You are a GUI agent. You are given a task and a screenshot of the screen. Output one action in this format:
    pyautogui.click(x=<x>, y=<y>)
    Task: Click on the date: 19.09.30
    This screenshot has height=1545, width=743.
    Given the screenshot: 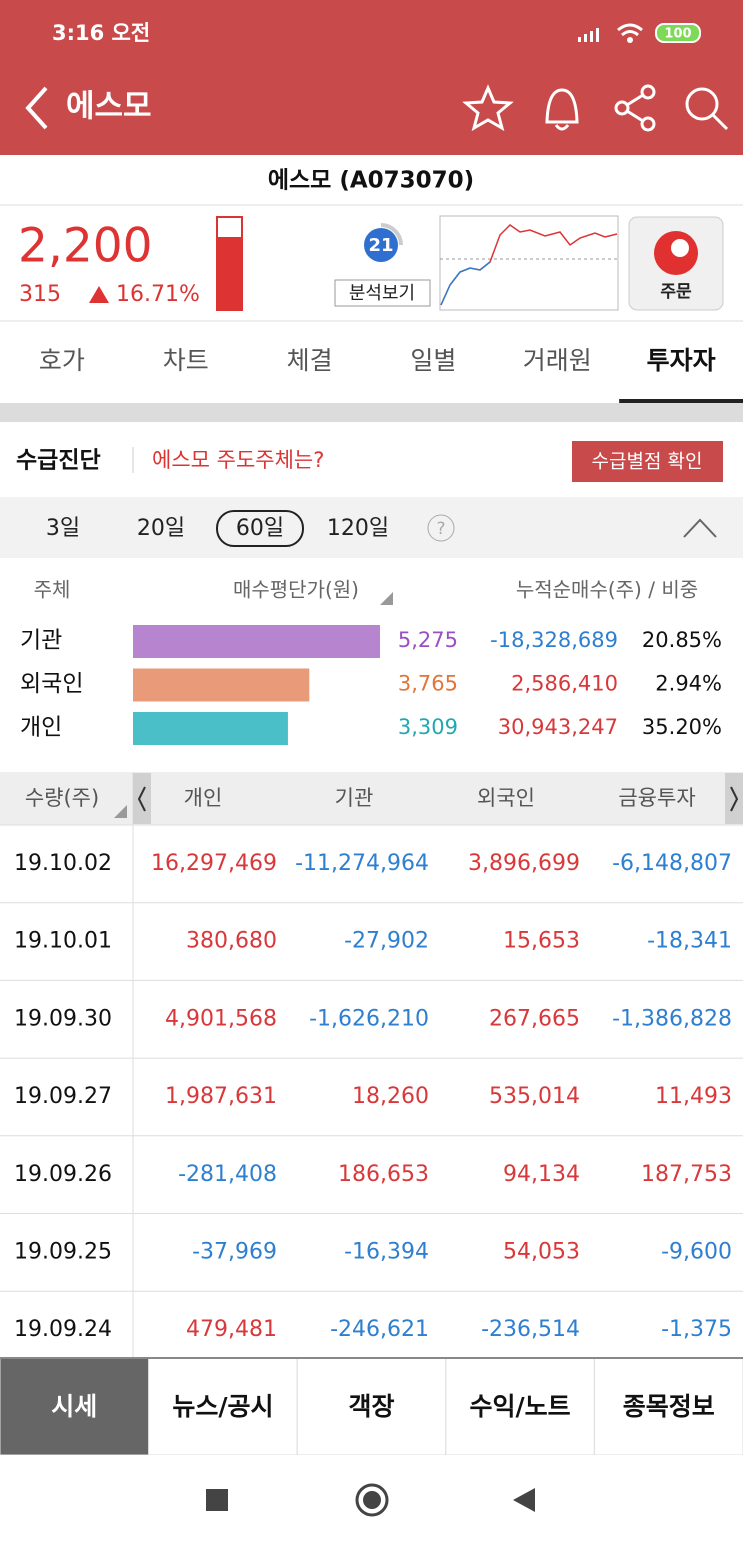 What is the action you would take?
    pyautogui.click(x=63, y=1018)
    